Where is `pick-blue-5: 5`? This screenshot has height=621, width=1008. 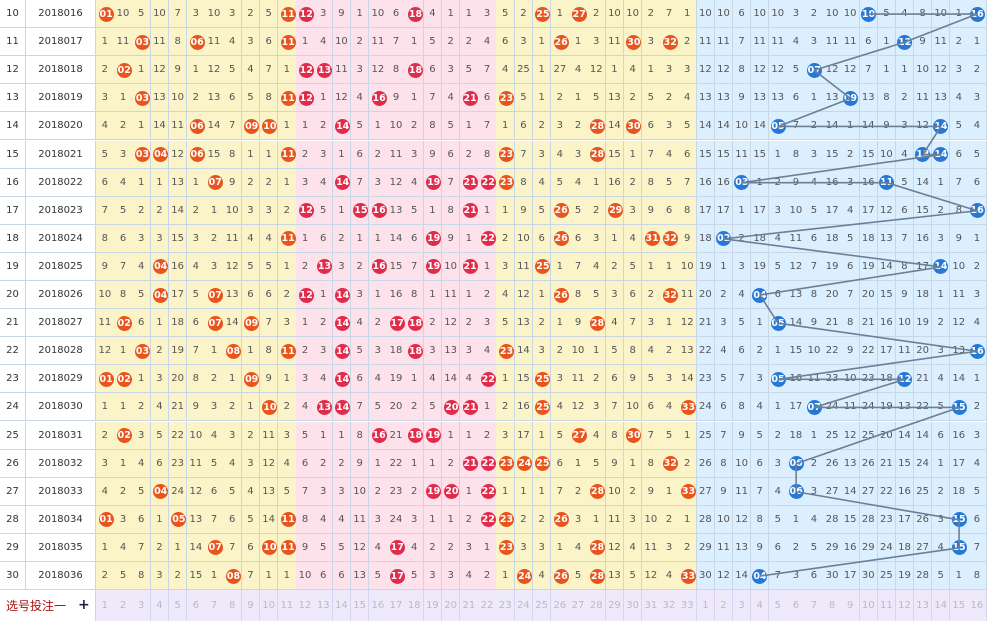
pick-blue-5: 5 is located at coordinates (778, 605).